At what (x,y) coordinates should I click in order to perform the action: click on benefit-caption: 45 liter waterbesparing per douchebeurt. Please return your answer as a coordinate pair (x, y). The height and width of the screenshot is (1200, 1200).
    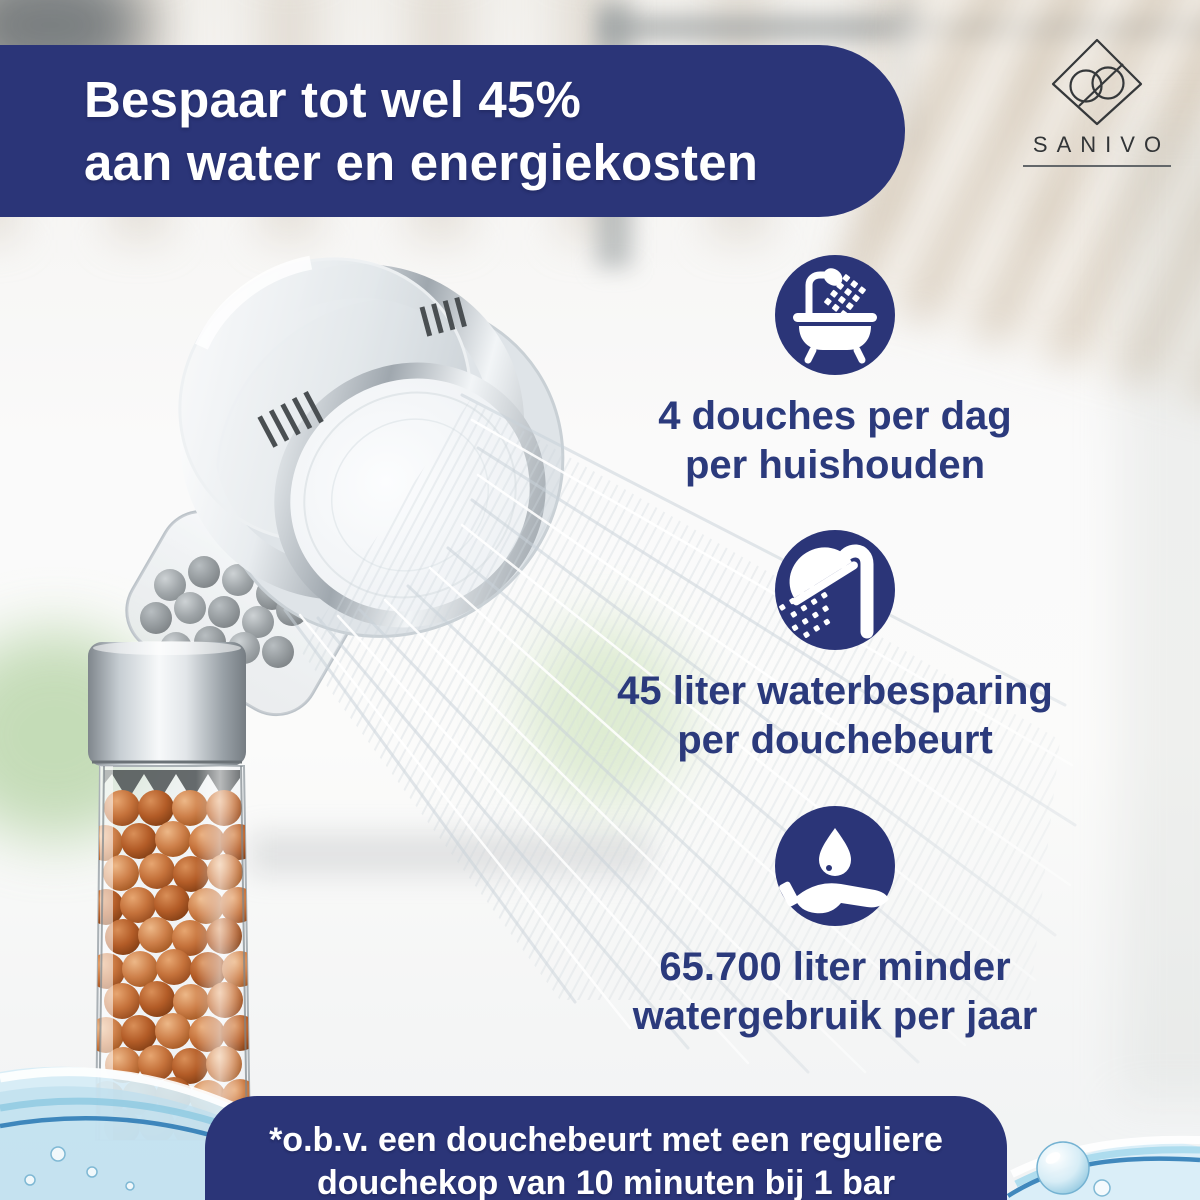
    Looking at the image, I should click on (835, 716).